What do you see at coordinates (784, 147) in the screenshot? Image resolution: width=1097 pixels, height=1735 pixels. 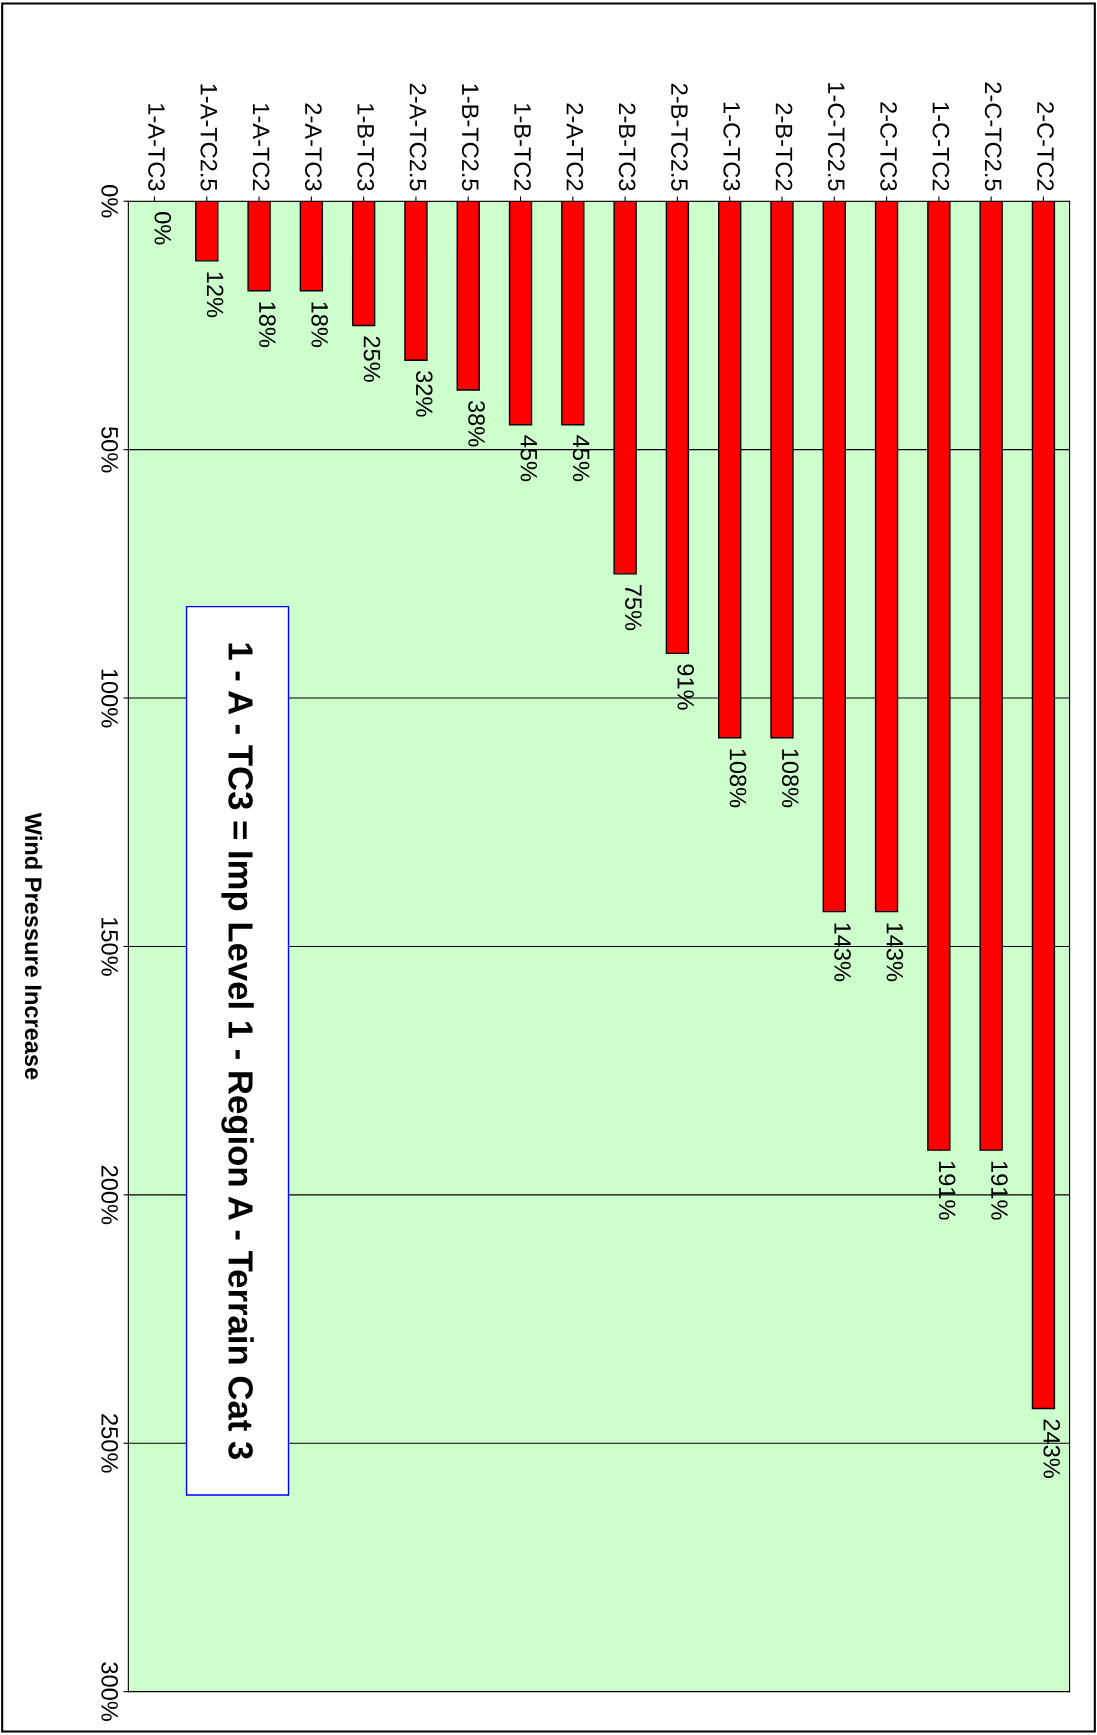 I see `x-tick-label: 2-B-TC2` at bounding box center [784, 147].